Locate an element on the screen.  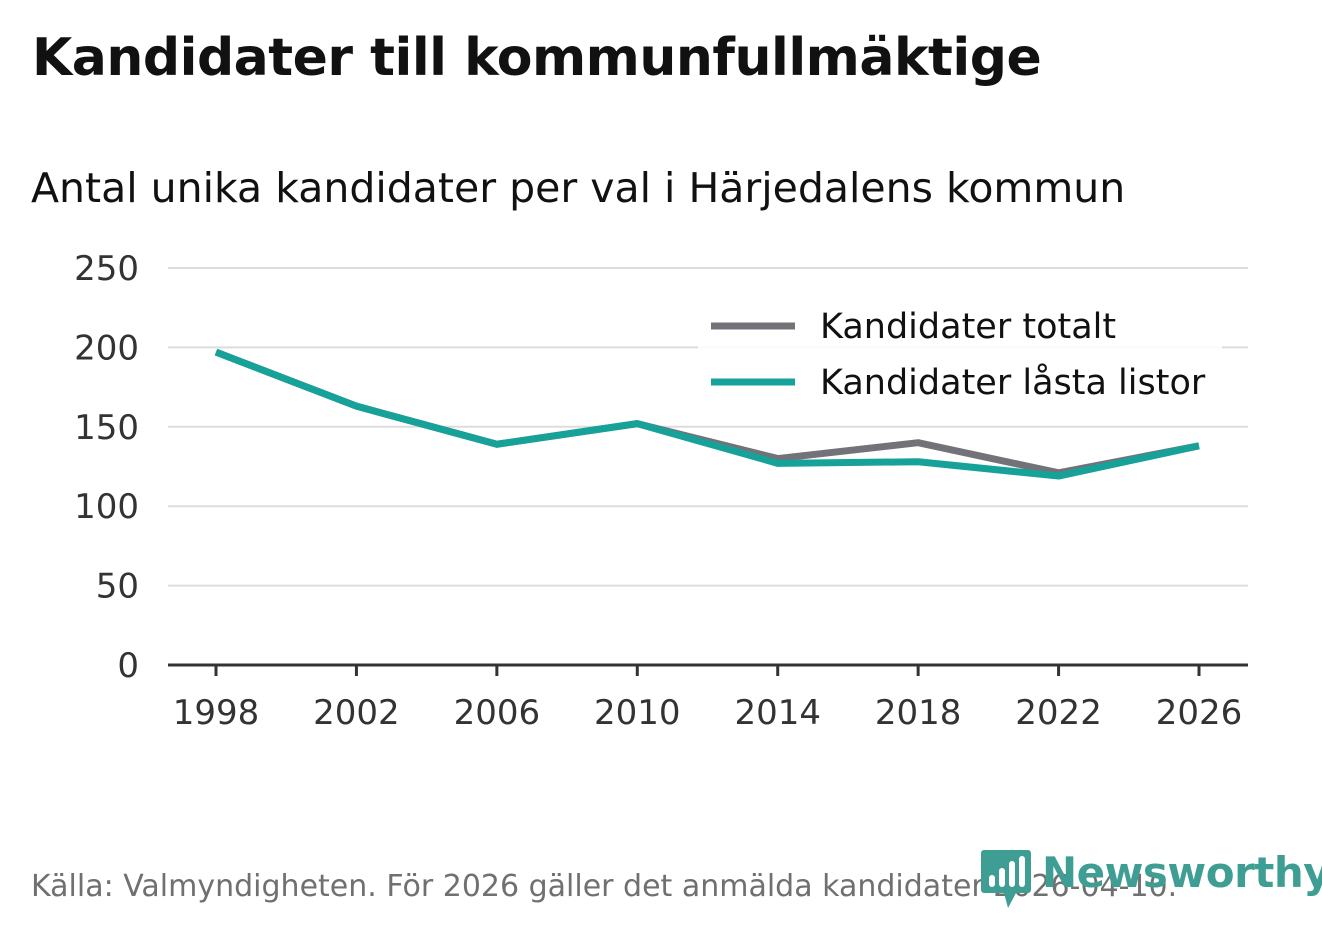
x-axis is located at coordinates (708, 669).